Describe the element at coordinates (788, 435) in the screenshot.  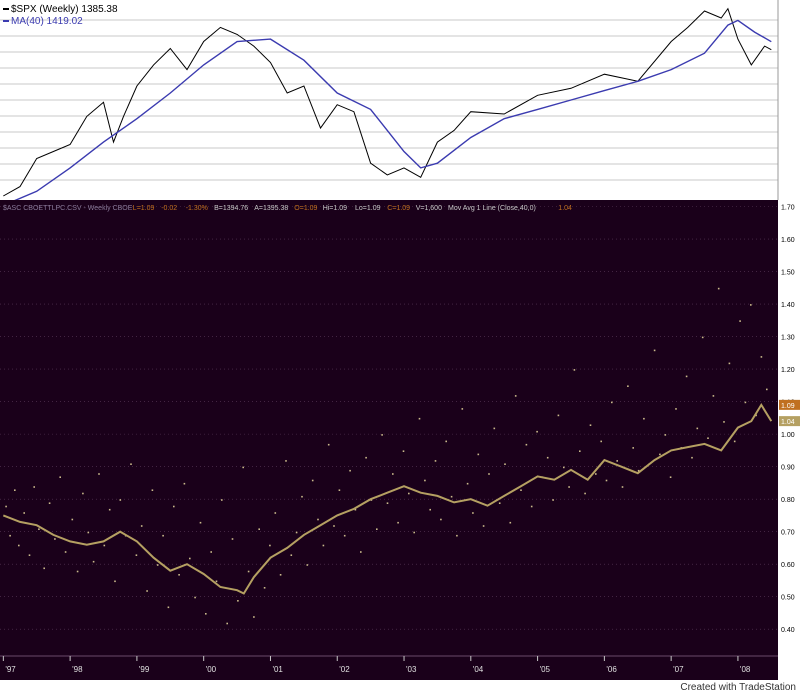
I see `y-tick-label: 1.00` at that location.